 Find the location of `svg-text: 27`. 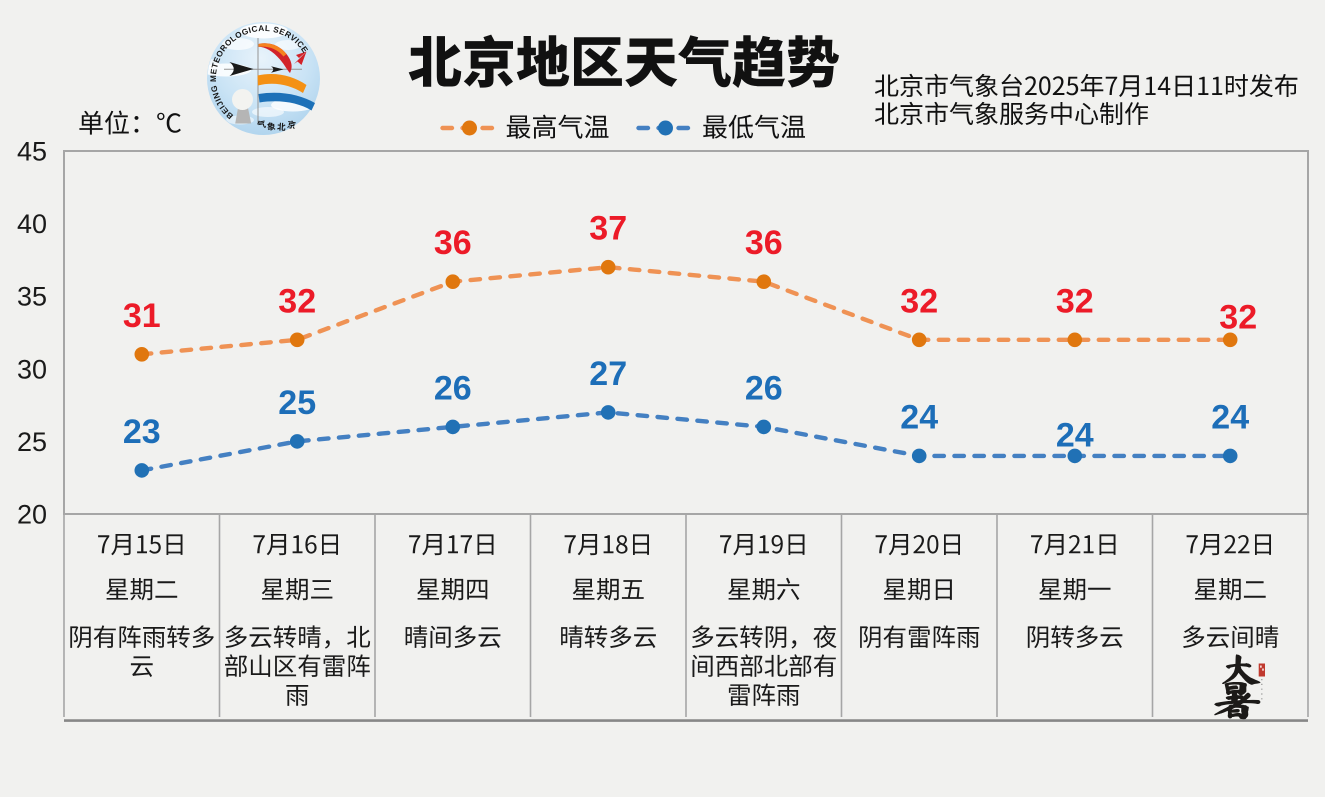

svg-text: 27 is located at coordinates (608, 374).